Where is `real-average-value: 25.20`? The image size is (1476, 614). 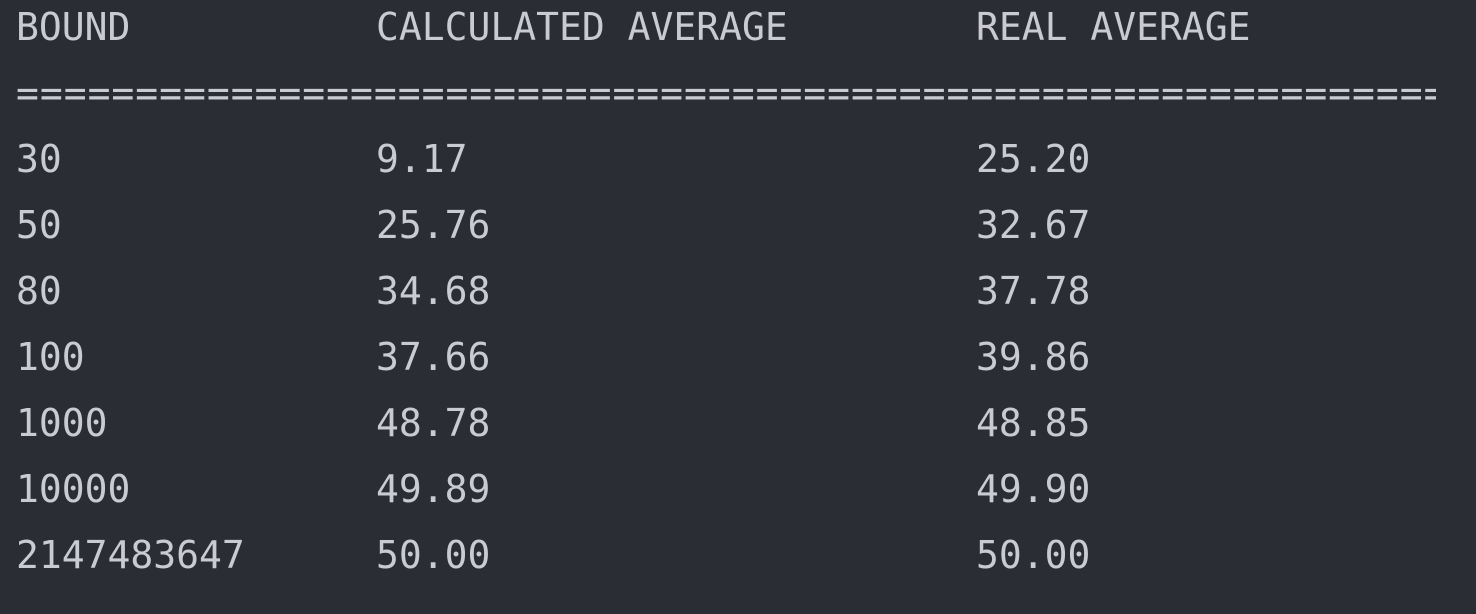
real-average-value: 25.20 is located at coordinates (1033, 159).